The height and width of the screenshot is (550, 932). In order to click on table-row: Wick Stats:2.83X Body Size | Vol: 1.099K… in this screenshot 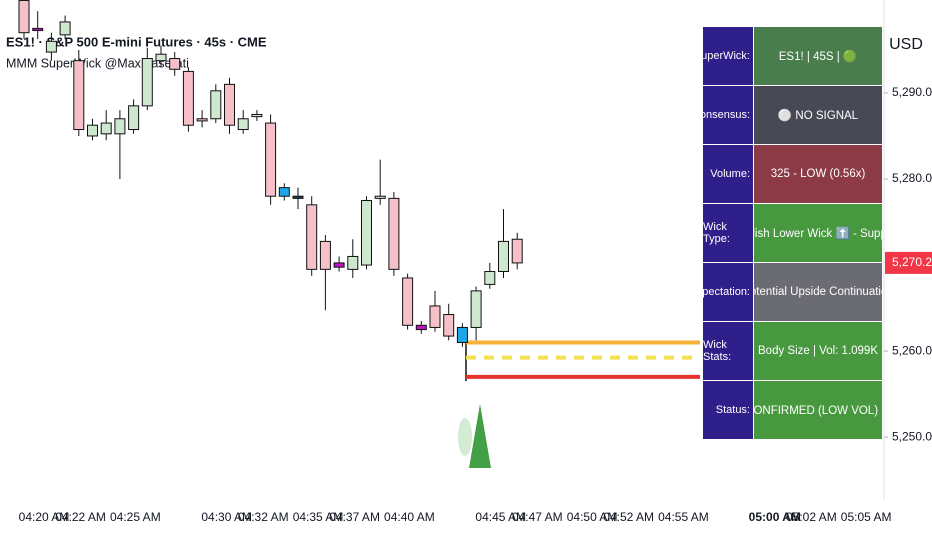, I will do `click(792, 351)`.